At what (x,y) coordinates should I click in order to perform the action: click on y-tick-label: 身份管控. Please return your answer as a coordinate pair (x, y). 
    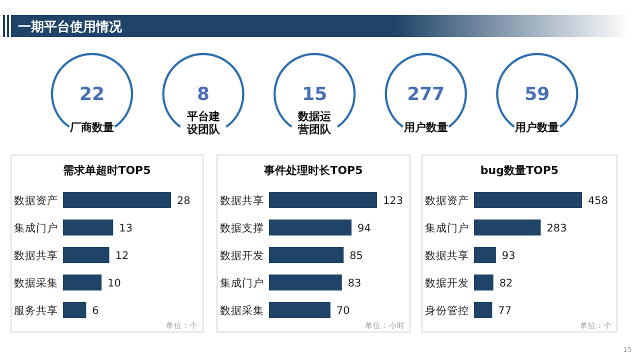
    Looking at the image, I should click on (447, 311).